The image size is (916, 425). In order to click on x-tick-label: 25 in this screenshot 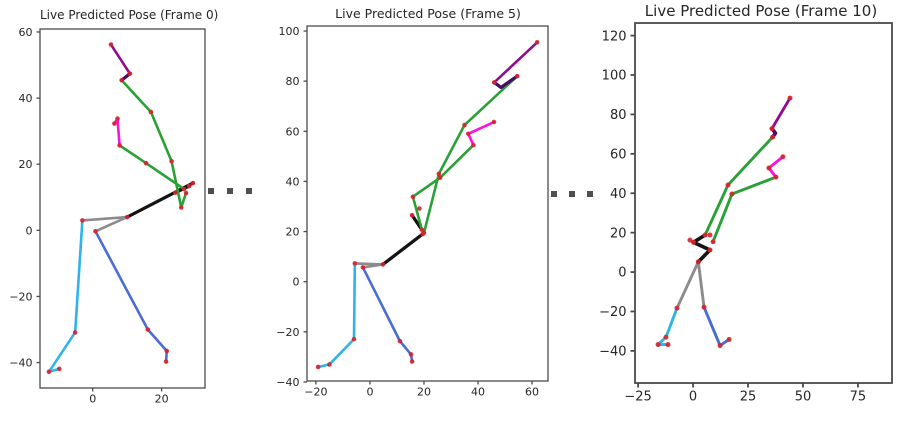, I will do `click(748, 397)`.